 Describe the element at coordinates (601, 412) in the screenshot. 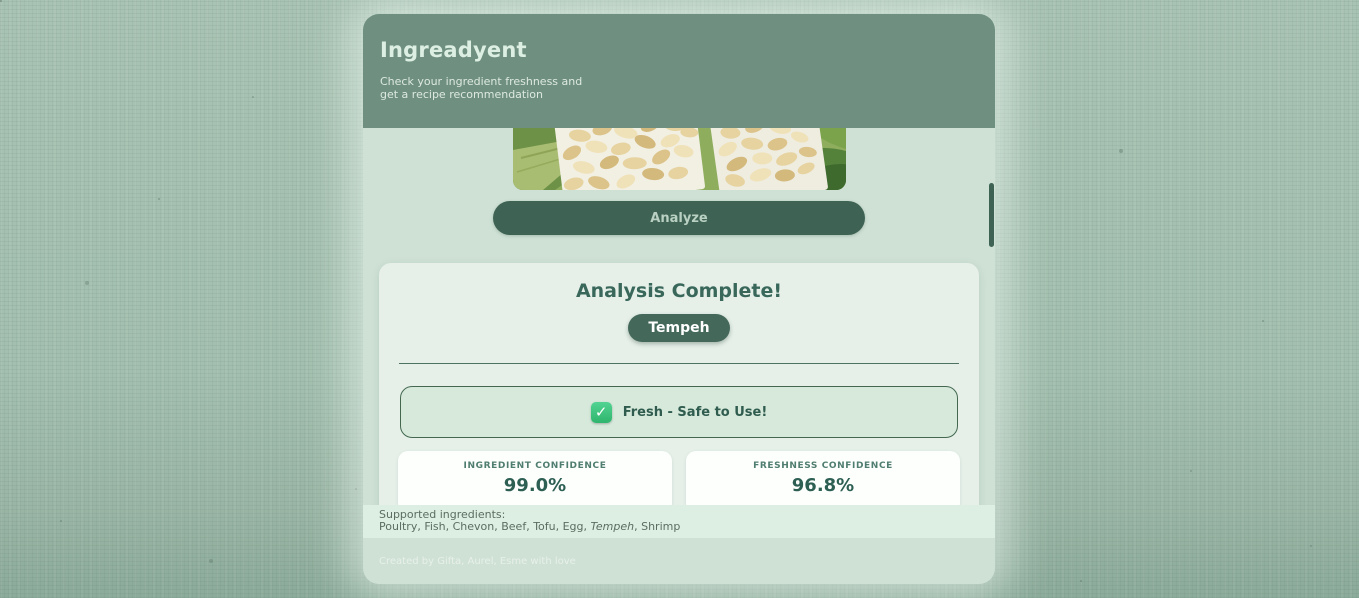

I see `check-icon: ✓` at that location.